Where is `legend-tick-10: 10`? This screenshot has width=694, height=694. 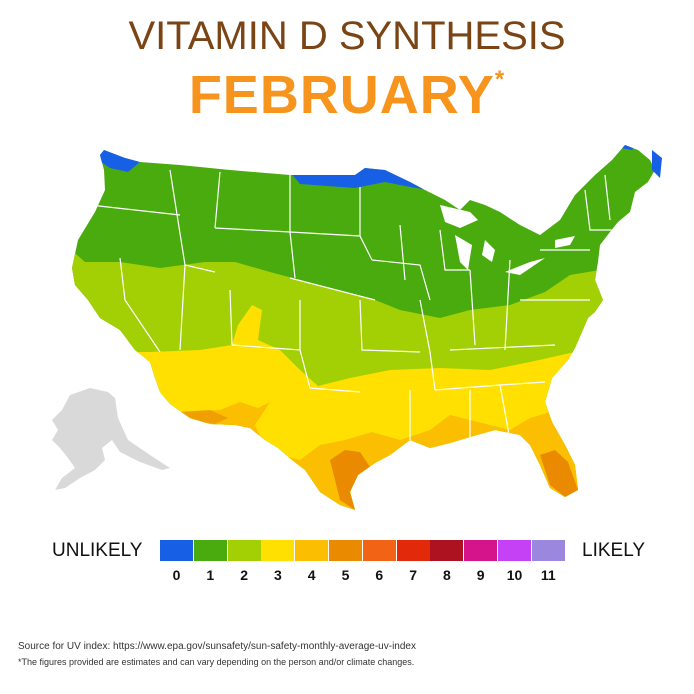 legend-tick-10: 10 is located at coordinates (514, 575).